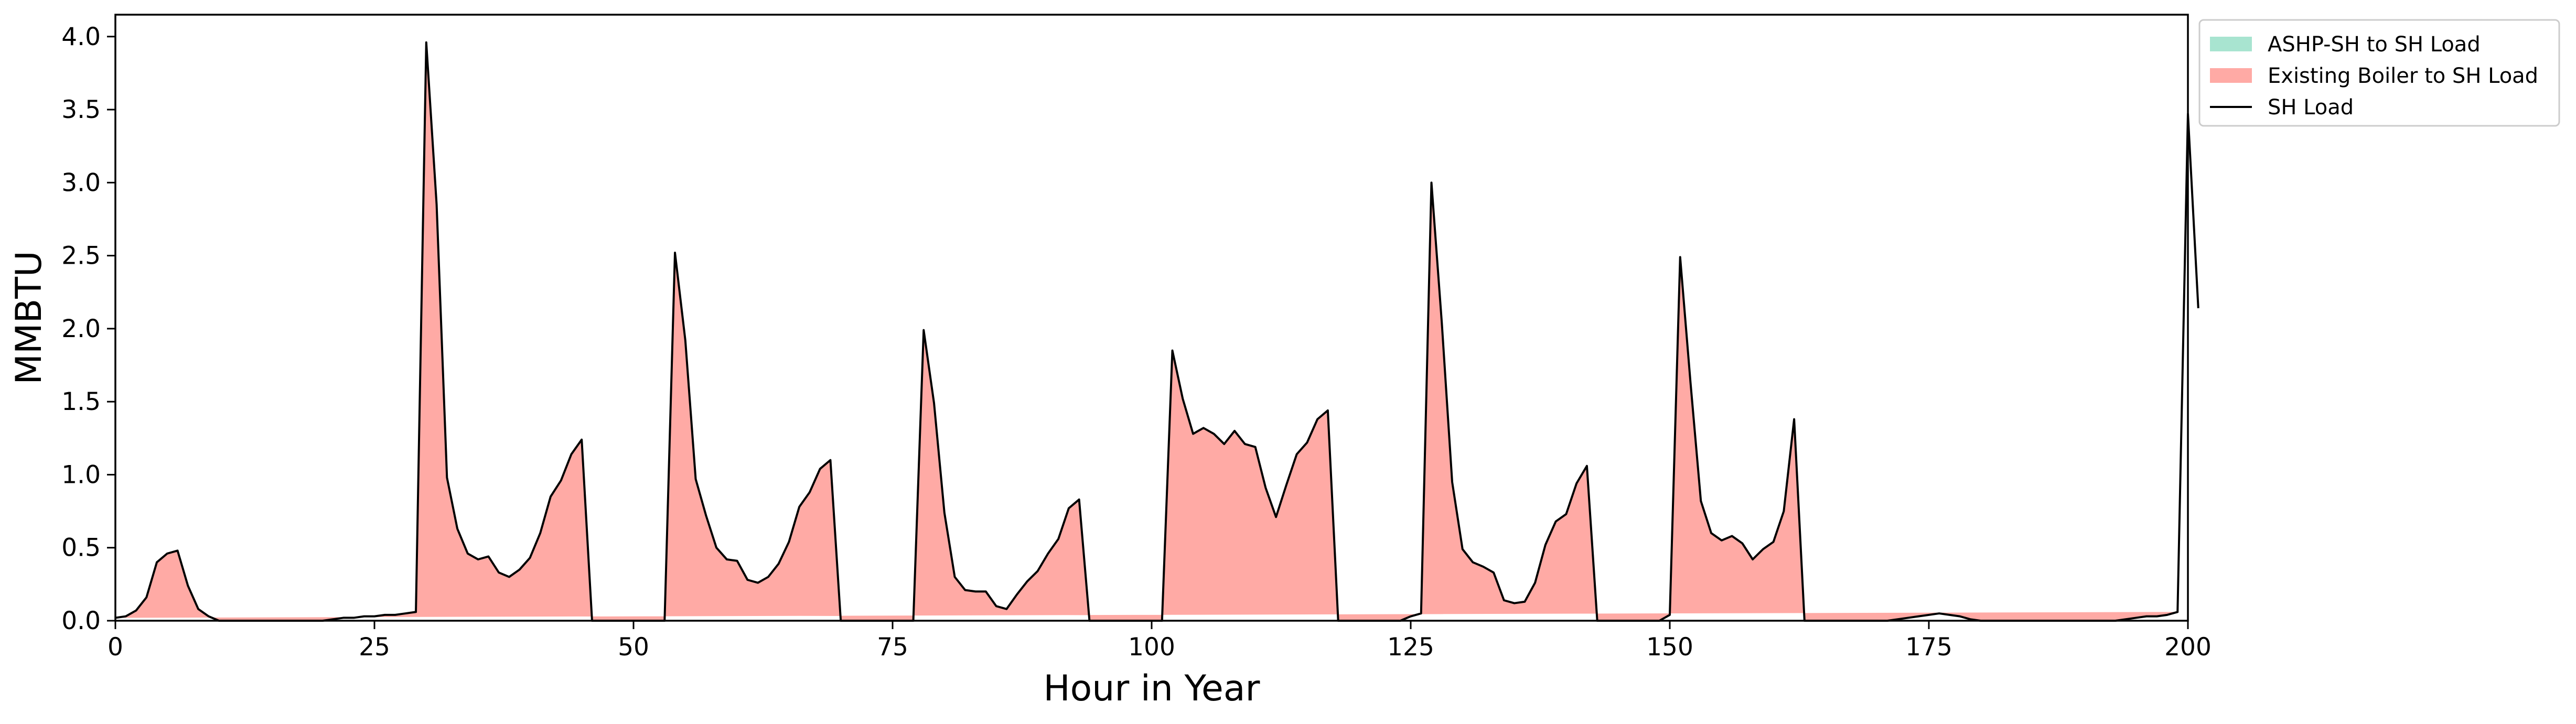 The width and height of the screenshot is (2576, 724). I want to click on x-tick-label: 50, so click(633, 647).